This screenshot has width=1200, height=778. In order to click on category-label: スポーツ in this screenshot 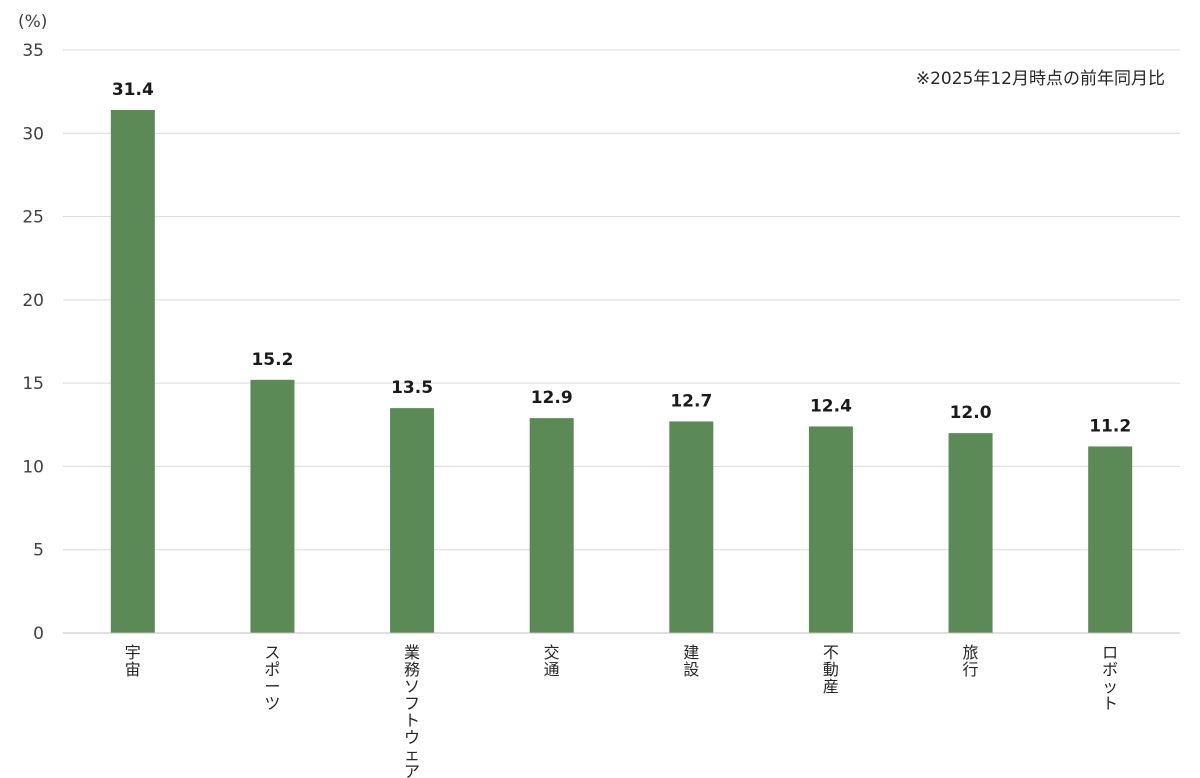, I will do `click(272, 678)`.